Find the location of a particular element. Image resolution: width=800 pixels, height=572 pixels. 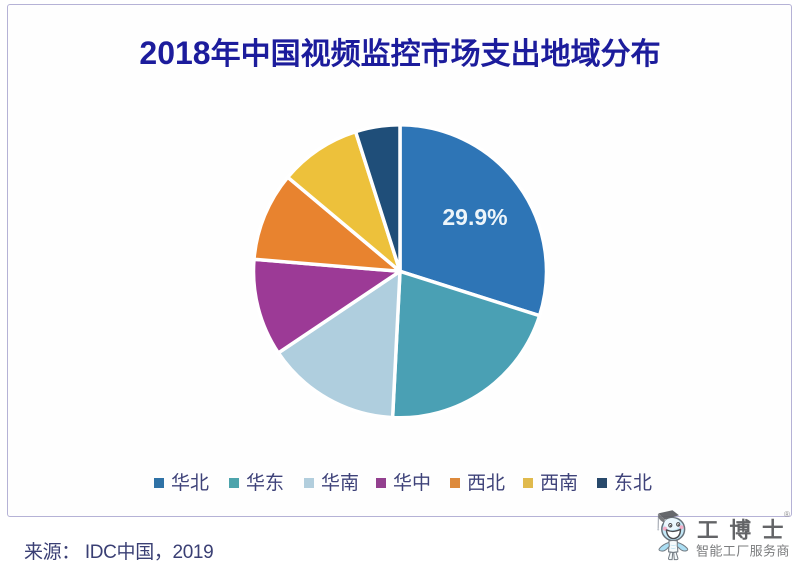

svg-text: 智能工厂服务商 is located at coordinates (743, 551).